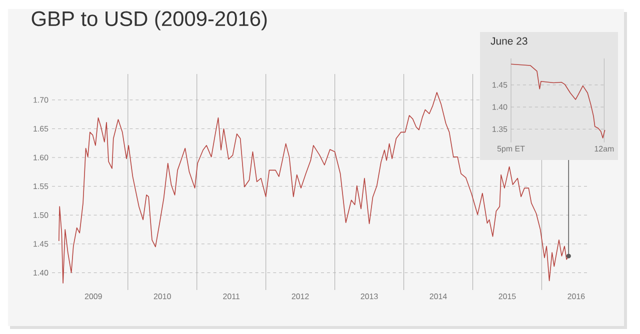  What do you see at coordinates (149, 20) in the screenshot?
I see `chart-title: GBP to USD (2009-2016)` at bounding box center [149, 20].